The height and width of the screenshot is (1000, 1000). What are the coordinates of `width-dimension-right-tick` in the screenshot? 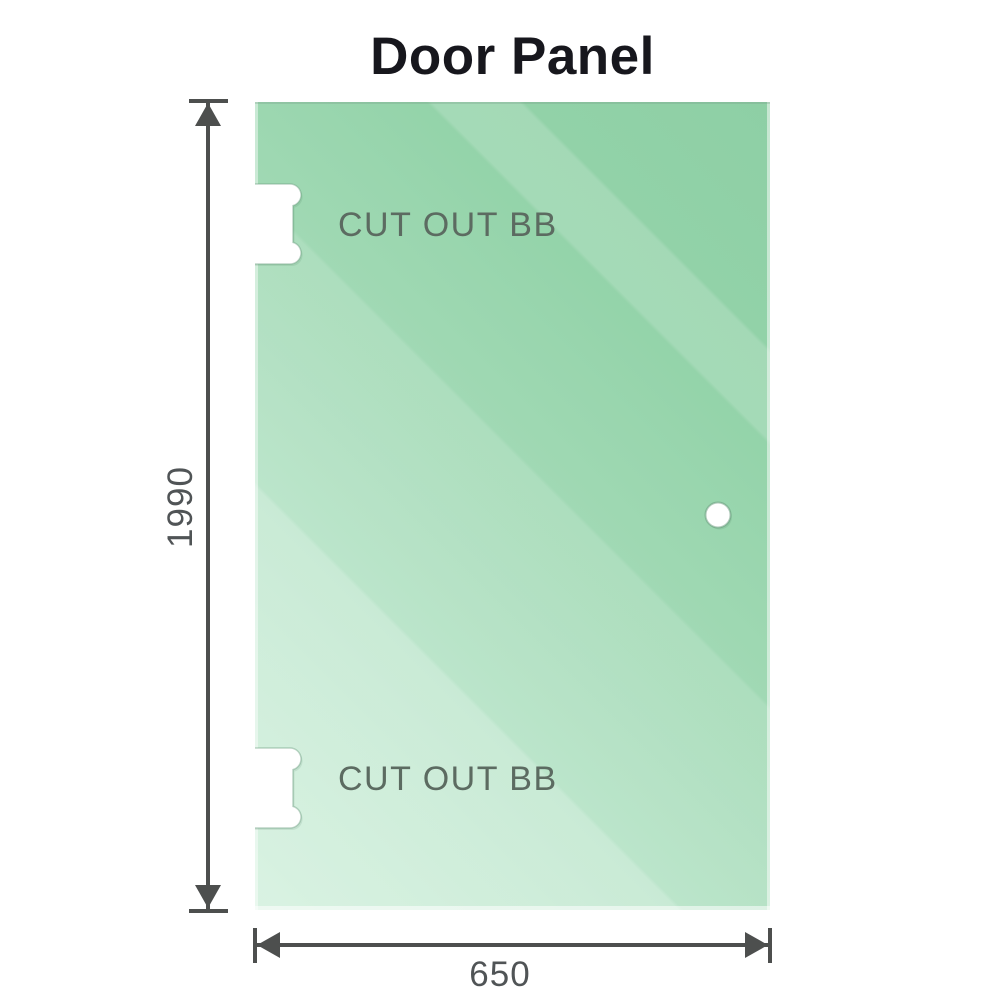 It's located at (770, 945).